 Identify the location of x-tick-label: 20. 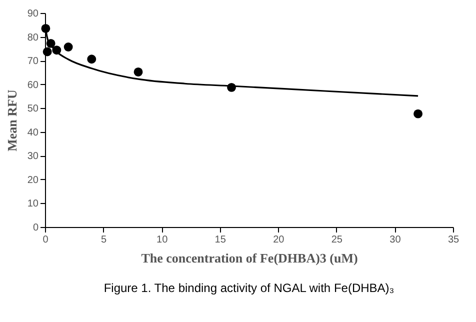
(279, 240).